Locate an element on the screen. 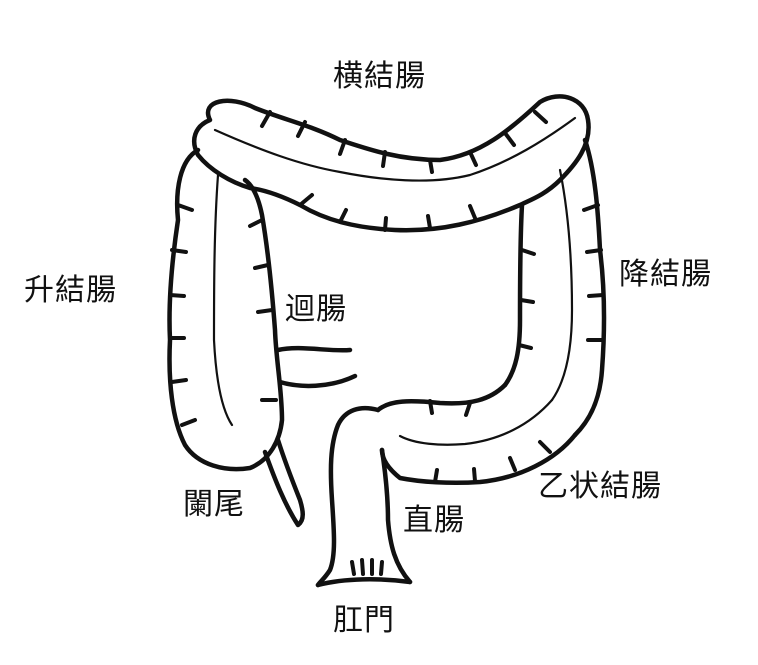  label-rectum: 直腸 is located at coordinates (434, 520).